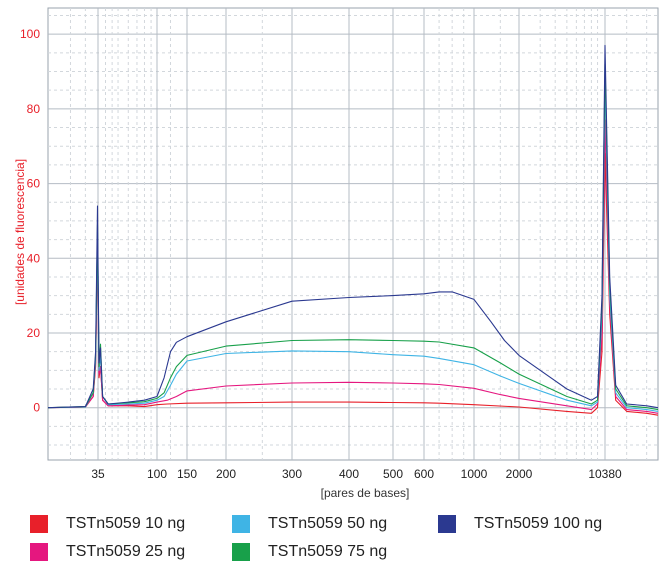  Describe the element at coordinates (20, 232) in the screenshot. I see `y-axis-label: [unidades de fluorescencia]` at that location.